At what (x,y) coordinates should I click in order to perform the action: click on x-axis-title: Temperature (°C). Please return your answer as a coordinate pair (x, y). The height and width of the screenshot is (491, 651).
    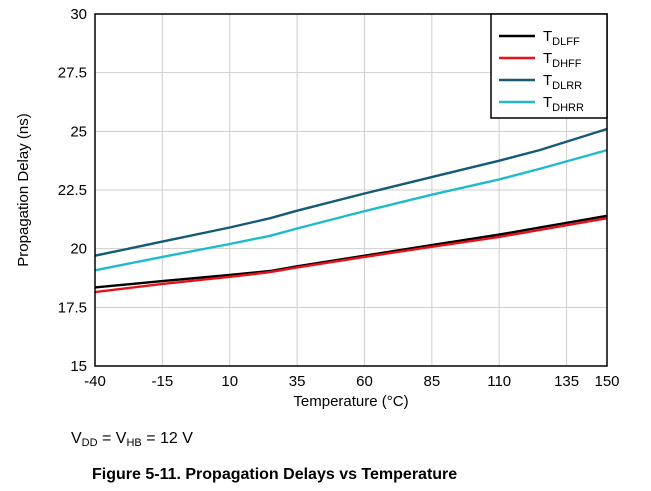
    Looking at the image, I should click on (350, 401).